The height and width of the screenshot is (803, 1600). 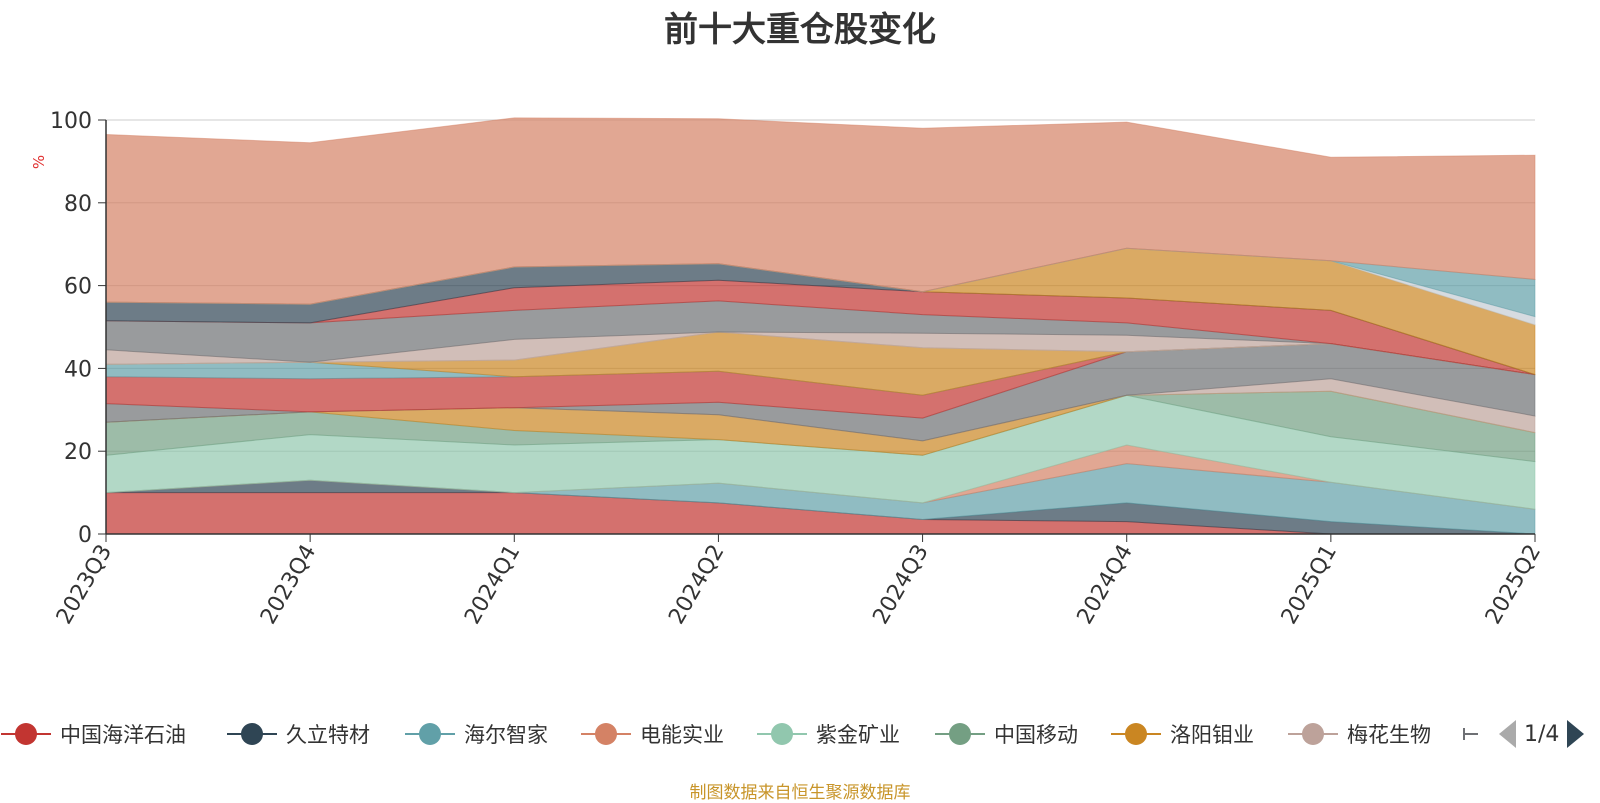 I want to click on legend-page-indicator: 1/4, so click(x=1542, y=734).